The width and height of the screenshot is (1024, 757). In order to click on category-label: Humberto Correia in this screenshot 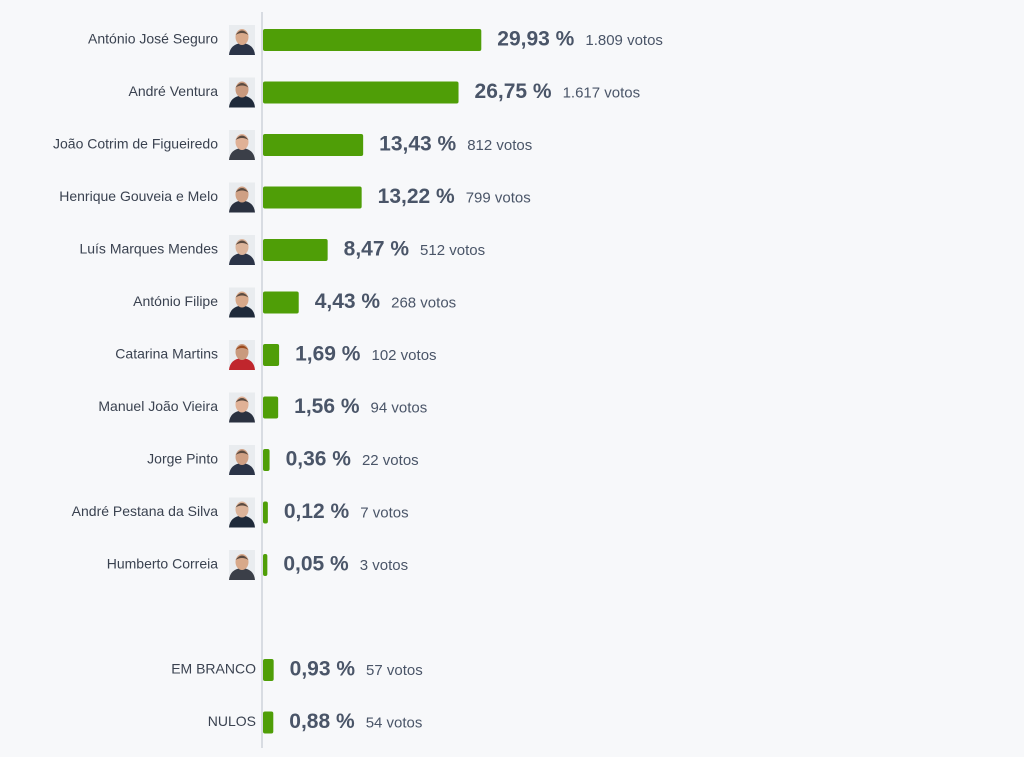, I will do `click(162, 564)`.